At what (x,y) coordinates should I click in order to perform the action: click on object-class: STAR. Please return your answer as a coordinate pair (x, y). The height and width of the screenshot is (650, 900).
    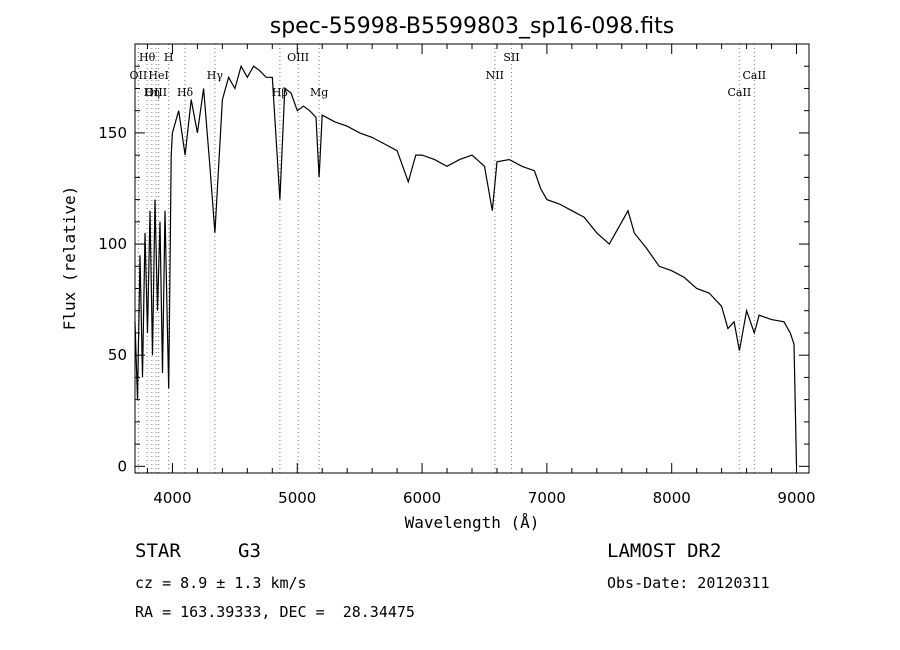
    Looking at the image, I should click on (158, 551).